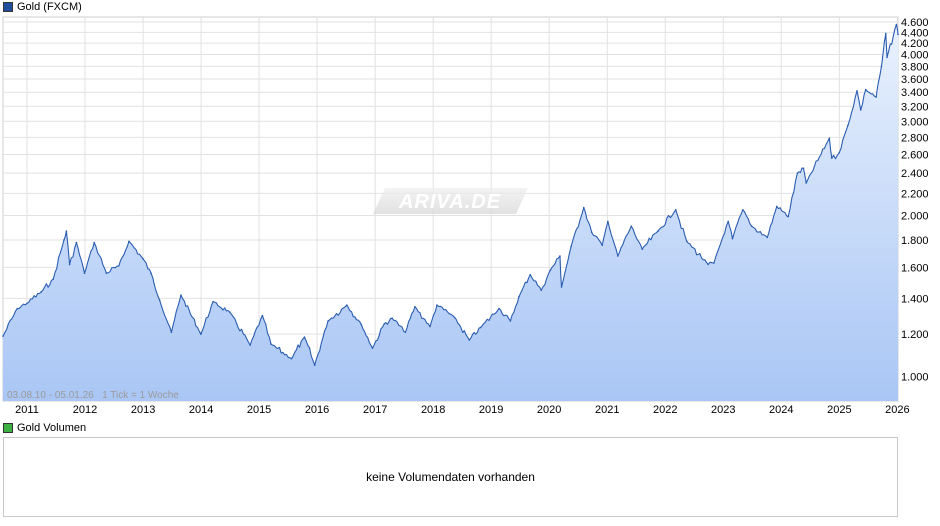 This screenshot has width=940, height=526. I want to click on x-tick-label: 2019, so click(491, 410).